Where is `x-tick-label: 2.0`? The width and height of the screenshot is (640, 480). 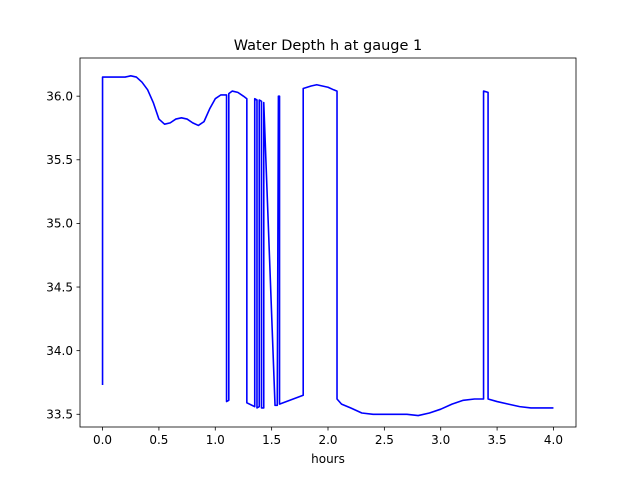
x-tick-label: 2.0 is located at coordinates (327, 440).